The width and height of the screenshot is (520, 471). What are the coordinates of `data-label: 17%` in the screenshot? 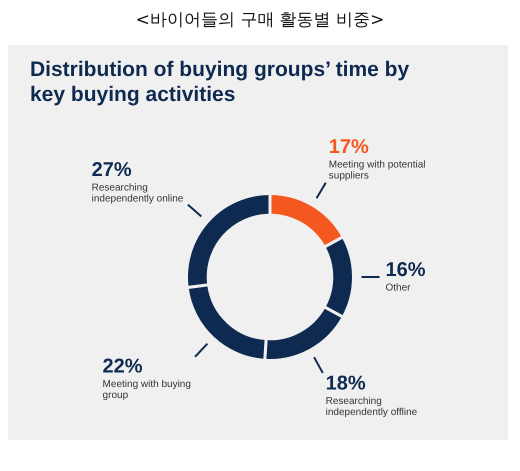 It's located at (349, 147).